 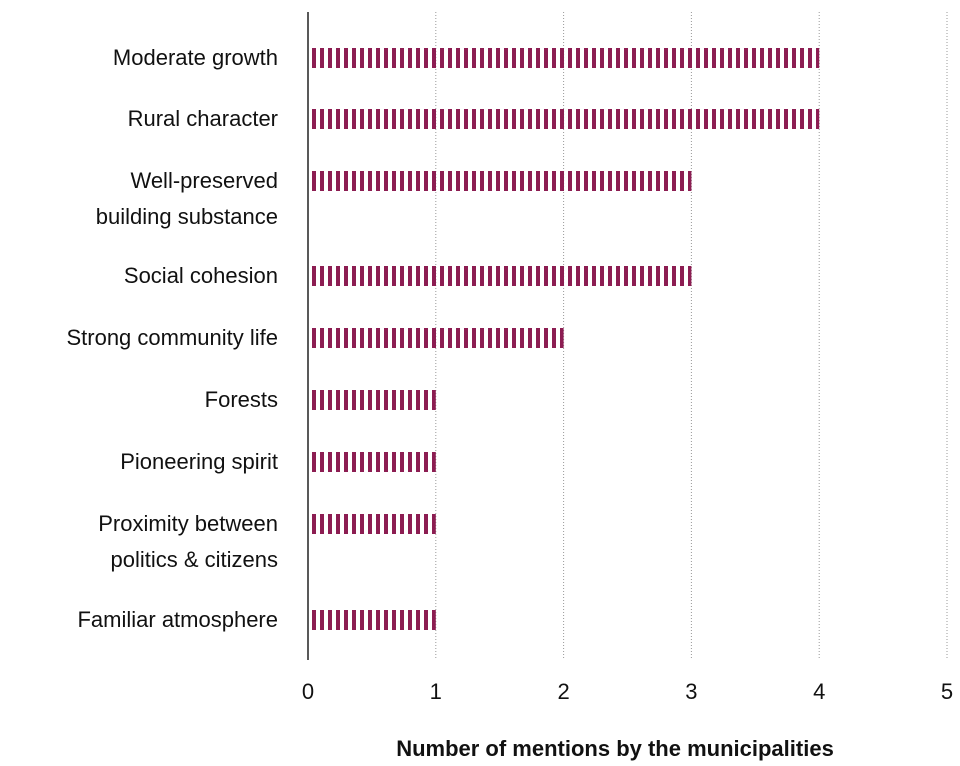 What do you see at coordinates (615, 748) in the screenshot?
I see `x-axis-label: Number of mentions by the municipalities` at bounding box center [615, 748].